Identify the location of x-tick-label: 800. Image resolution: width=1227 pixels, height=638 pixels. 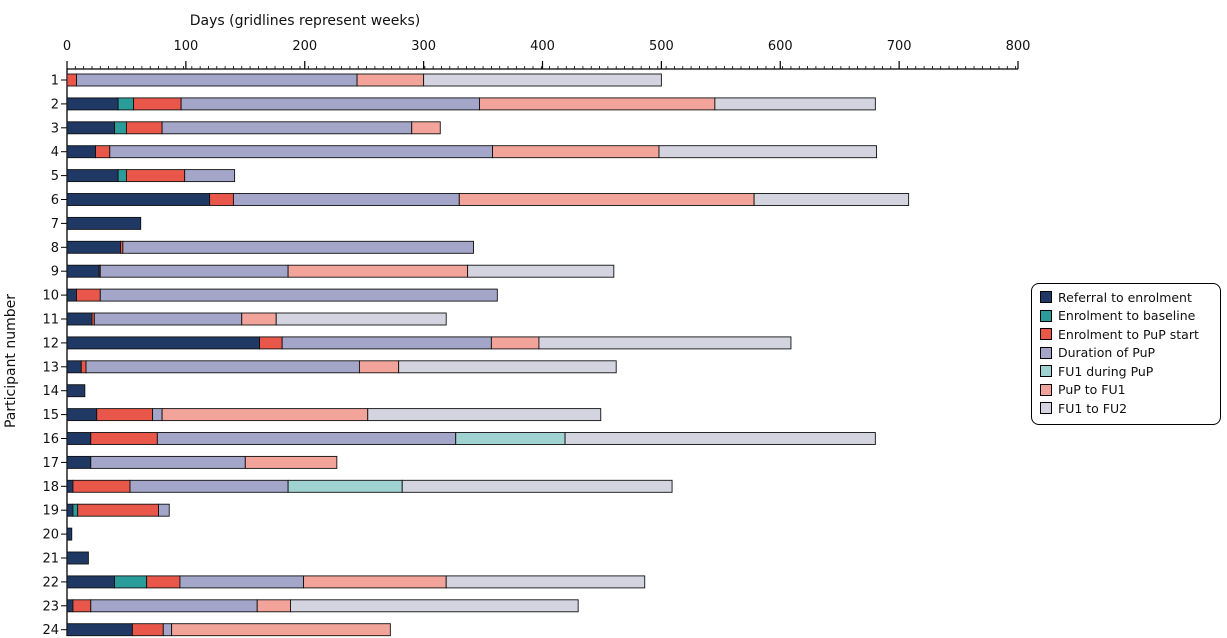
(1018, 46).